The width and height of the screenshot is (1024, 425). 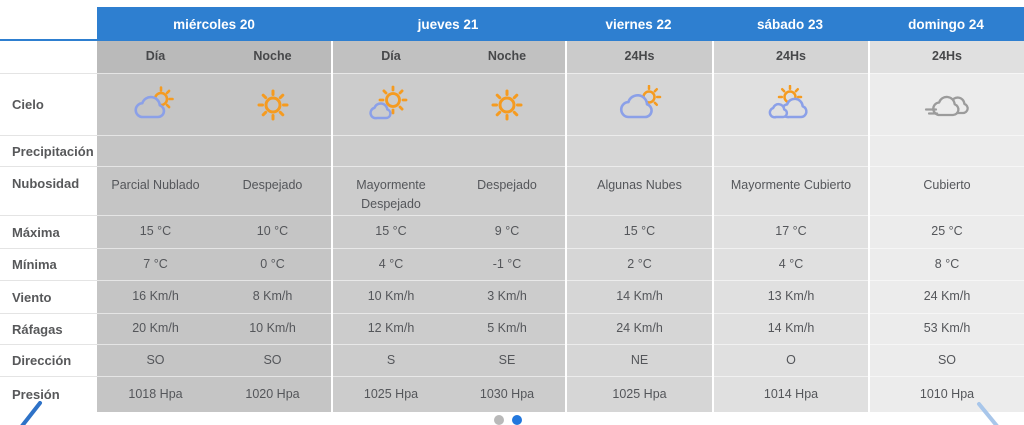 What do you see at coordinates (639, 190) in the screenshot?
I see `nubosidad-cell: Algunas Nubes` at bounding box center [639, 190].